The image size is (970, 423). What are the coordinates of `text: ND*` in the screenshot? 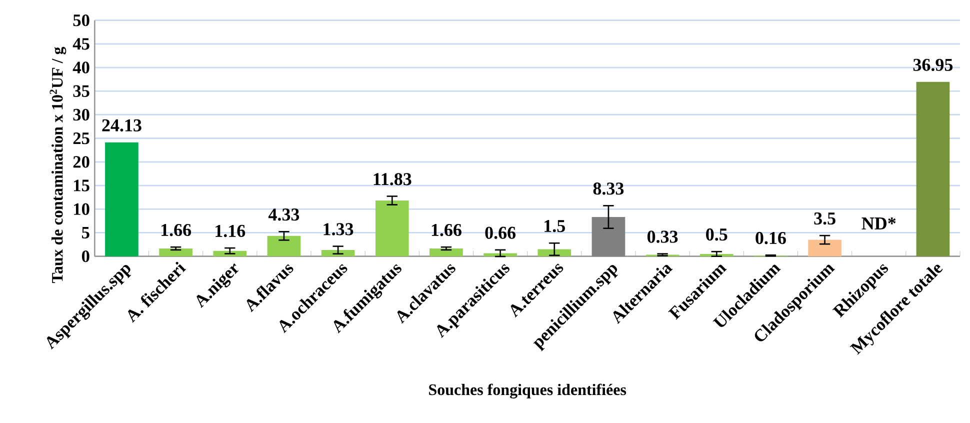 It's located at (879, 223).